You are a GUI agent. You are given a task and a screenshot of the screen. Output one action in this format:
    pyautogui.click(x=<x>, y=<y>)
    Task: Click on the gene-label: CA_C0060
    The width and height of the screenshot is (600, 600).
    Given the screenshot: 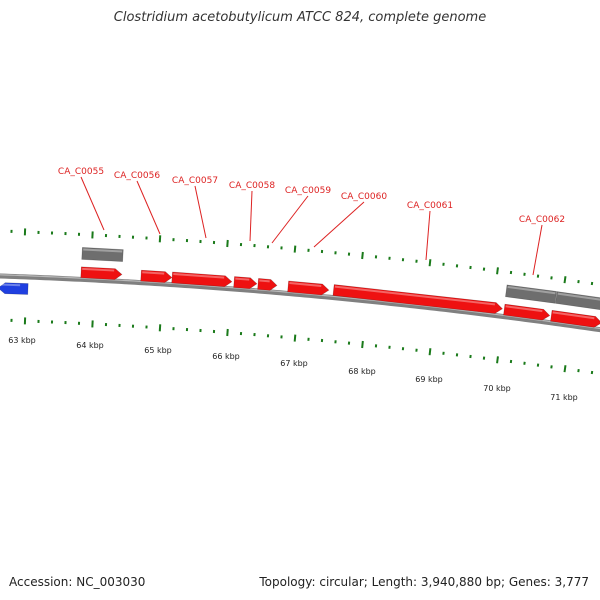 What is the action you would take?
    pyautogui.click(x=364, y=197)
    